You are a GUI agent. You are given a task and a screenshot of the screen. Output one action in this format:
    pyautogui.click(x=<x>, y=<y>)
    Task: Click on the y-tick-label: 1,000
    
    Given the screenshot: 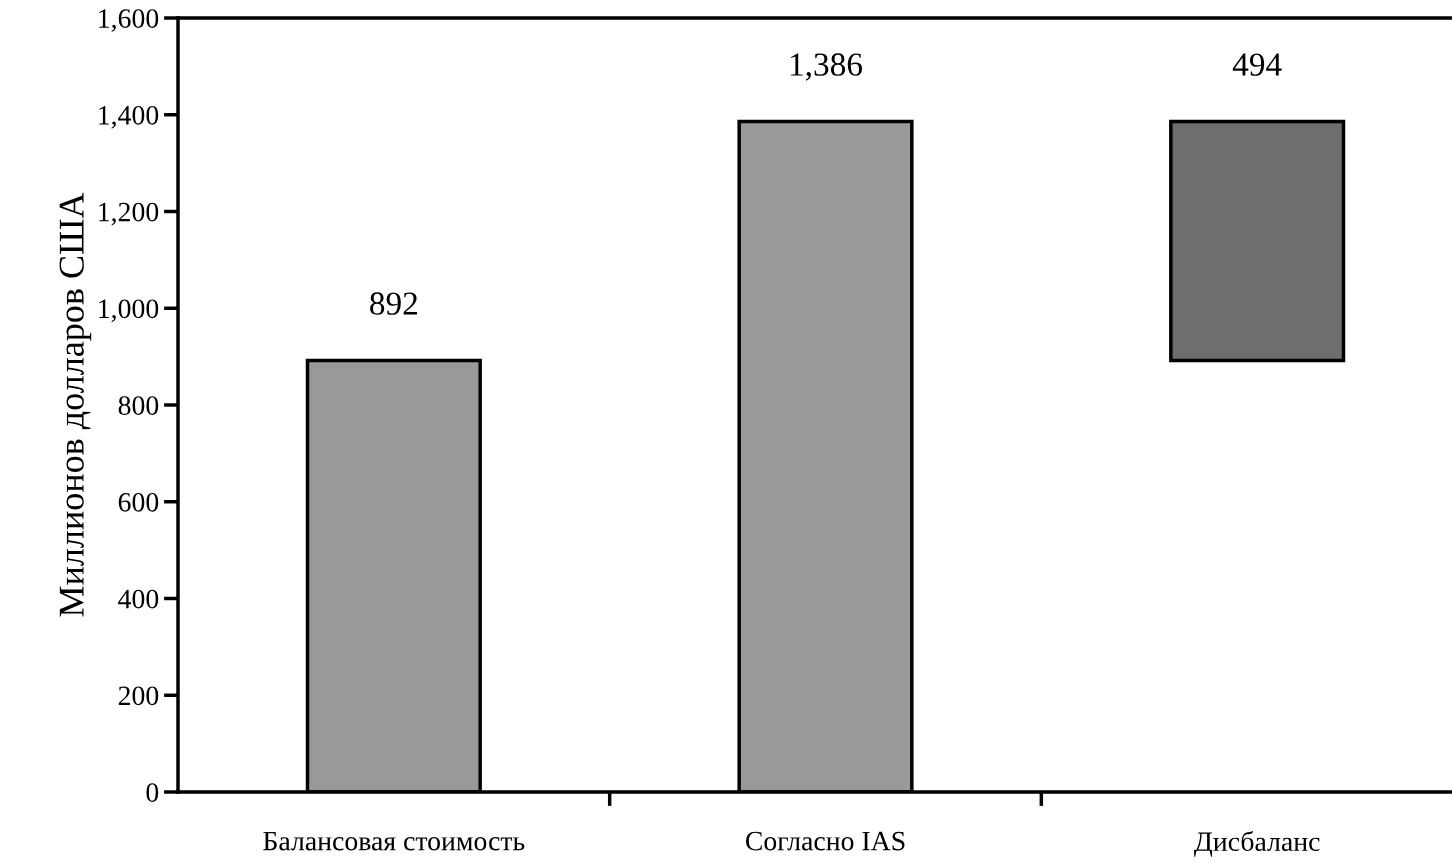 What is the action you would take?
    pyautogui.click(x=129, y=311)
    